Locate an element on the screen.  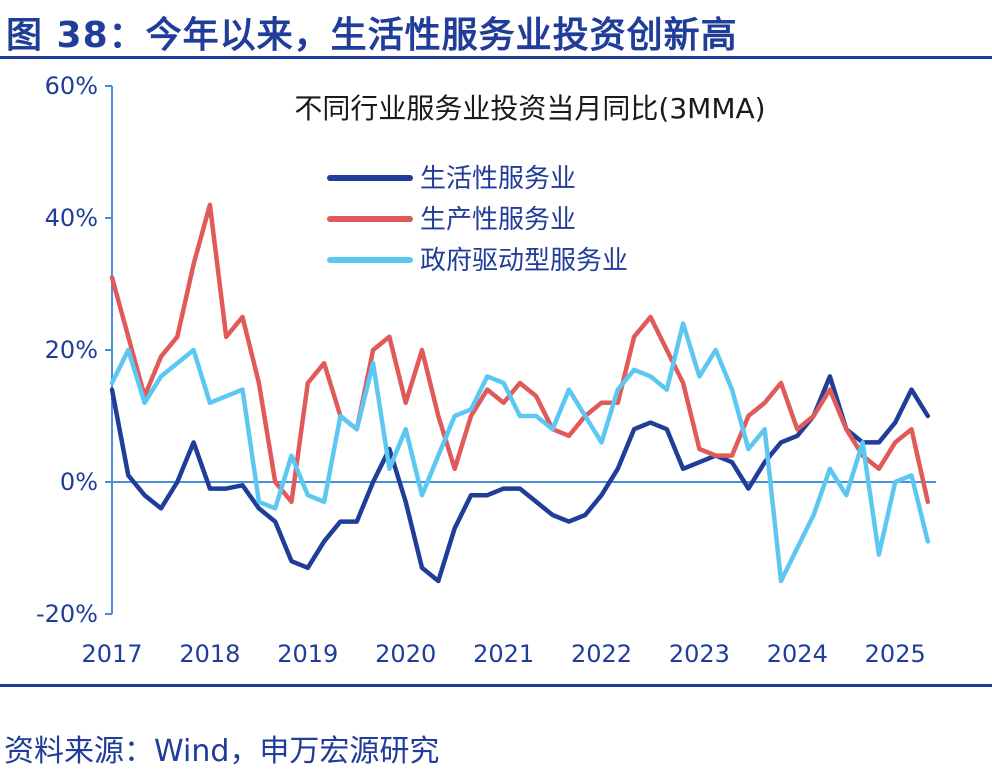
y-tick-label: 0% is located at coordinates (79, 482).